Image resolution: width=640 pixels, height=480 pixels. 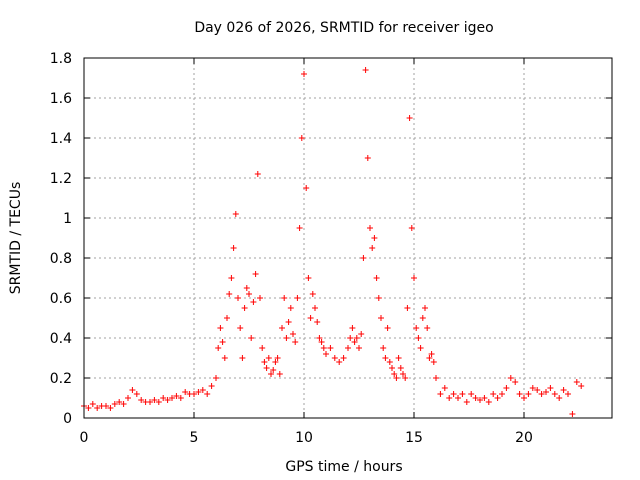 What do you see at coordinates (61, 59) in the screenshot?
I see `y-tick-label: 1.8` at bounding box center [61, 59].